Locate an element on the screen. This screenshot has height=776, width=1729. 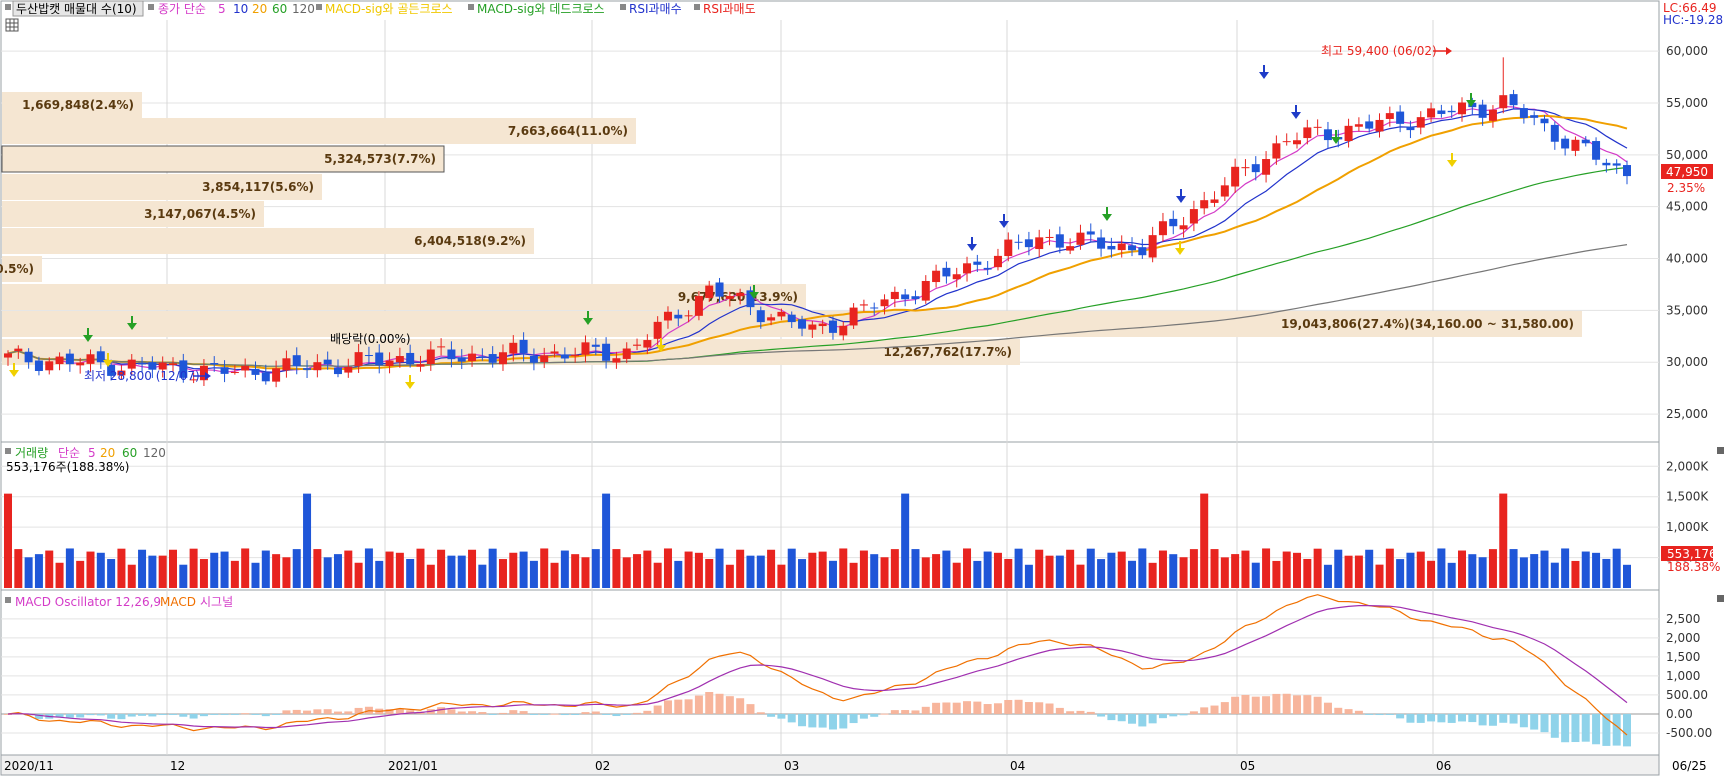
volume-tick-label: 1,000K is located at coordinates (1687, 527).